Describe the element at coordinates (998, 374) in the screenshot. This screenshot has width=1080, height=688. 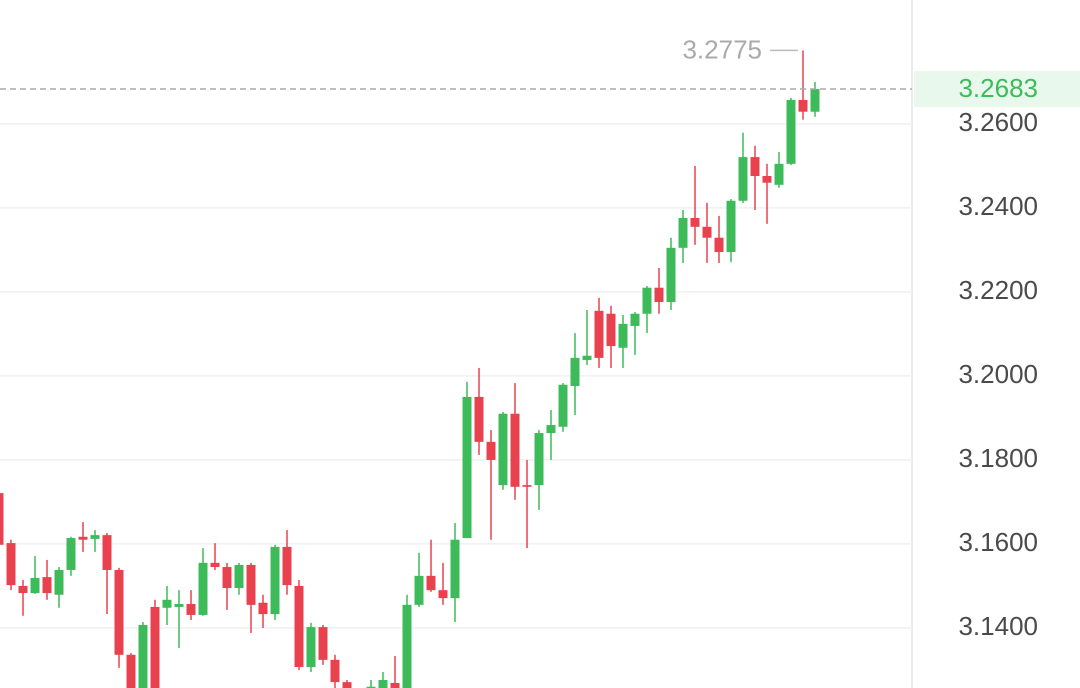
I see `y-tick-label: 3.2000` at that location.